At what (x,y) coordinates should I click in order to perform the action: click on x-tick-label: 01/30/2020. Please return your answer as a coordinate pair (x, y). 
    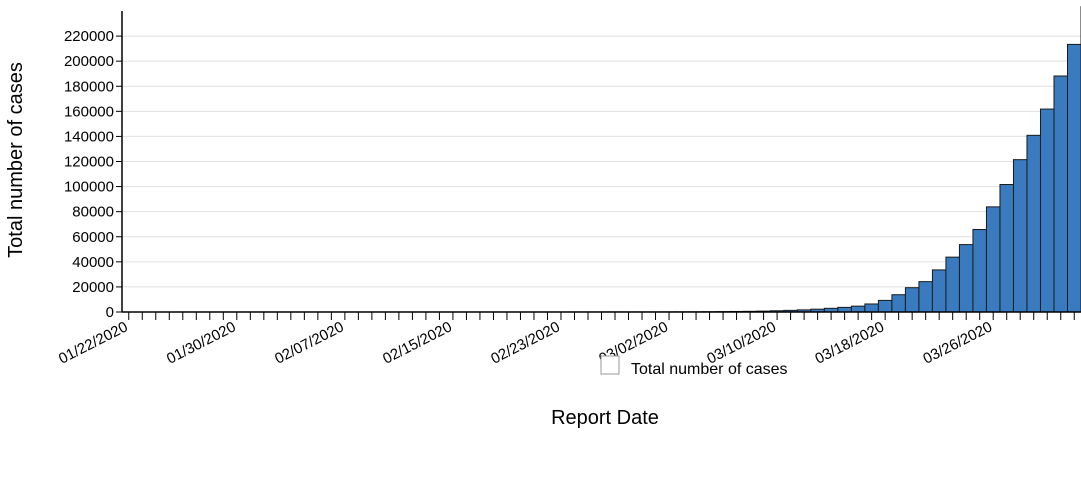
    Looking at the image, I should click on (201, 342).